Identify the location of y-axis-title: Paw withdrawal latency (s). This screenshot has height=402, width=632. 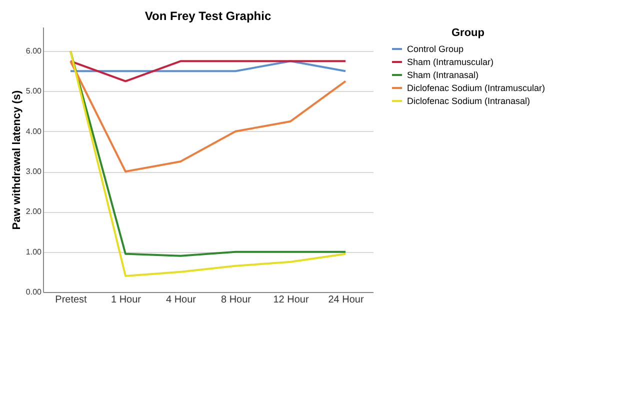
(16, 160).